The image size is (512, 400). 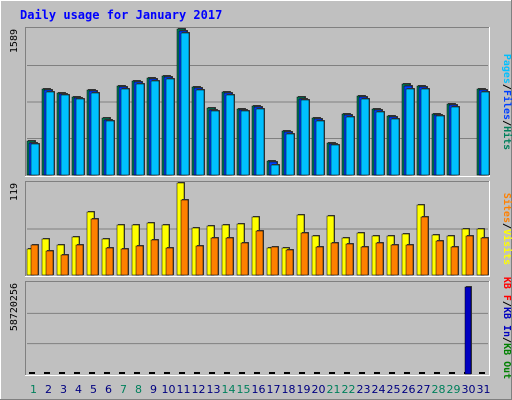 I want to click on right-legend-panel1-item: Hits, so click(x=506, y=138).